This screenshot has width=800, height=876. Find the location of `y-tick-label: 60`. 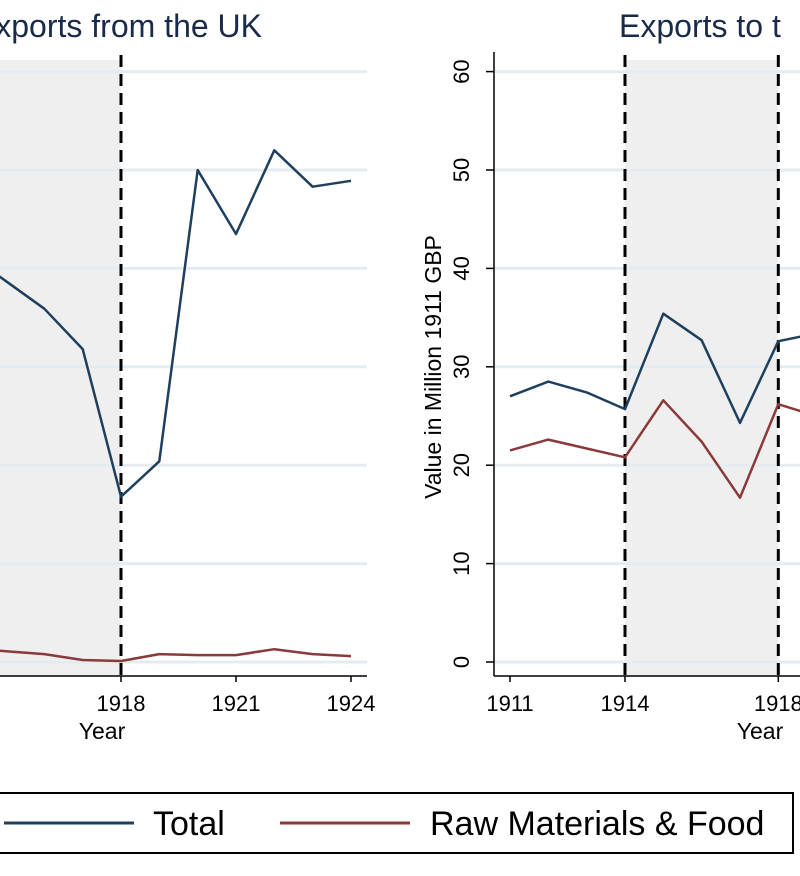

y-tick-label: 60 is located at coordinates (461, 71).